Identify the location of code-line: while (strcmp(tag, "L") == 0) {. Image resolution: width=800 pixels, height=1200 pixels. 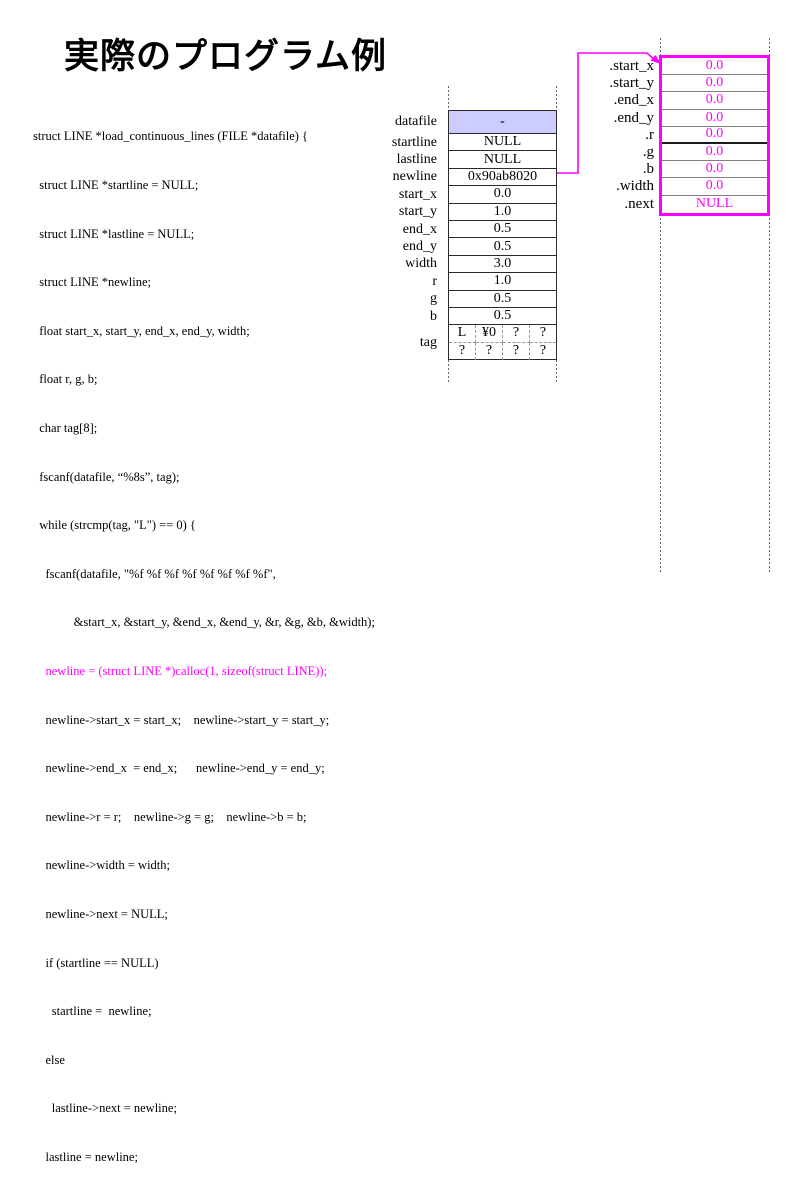
(114, 525).